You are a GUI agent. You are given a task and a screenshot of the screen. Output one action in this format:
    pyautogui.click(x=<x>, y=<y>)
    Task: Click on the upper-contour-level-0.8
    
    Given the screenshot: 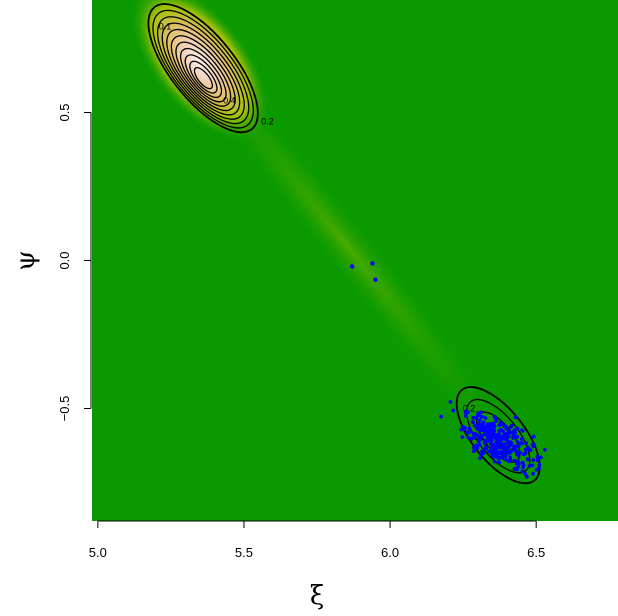 What is the action you would take?
    pyautogui.click(x=203, y=75)
    